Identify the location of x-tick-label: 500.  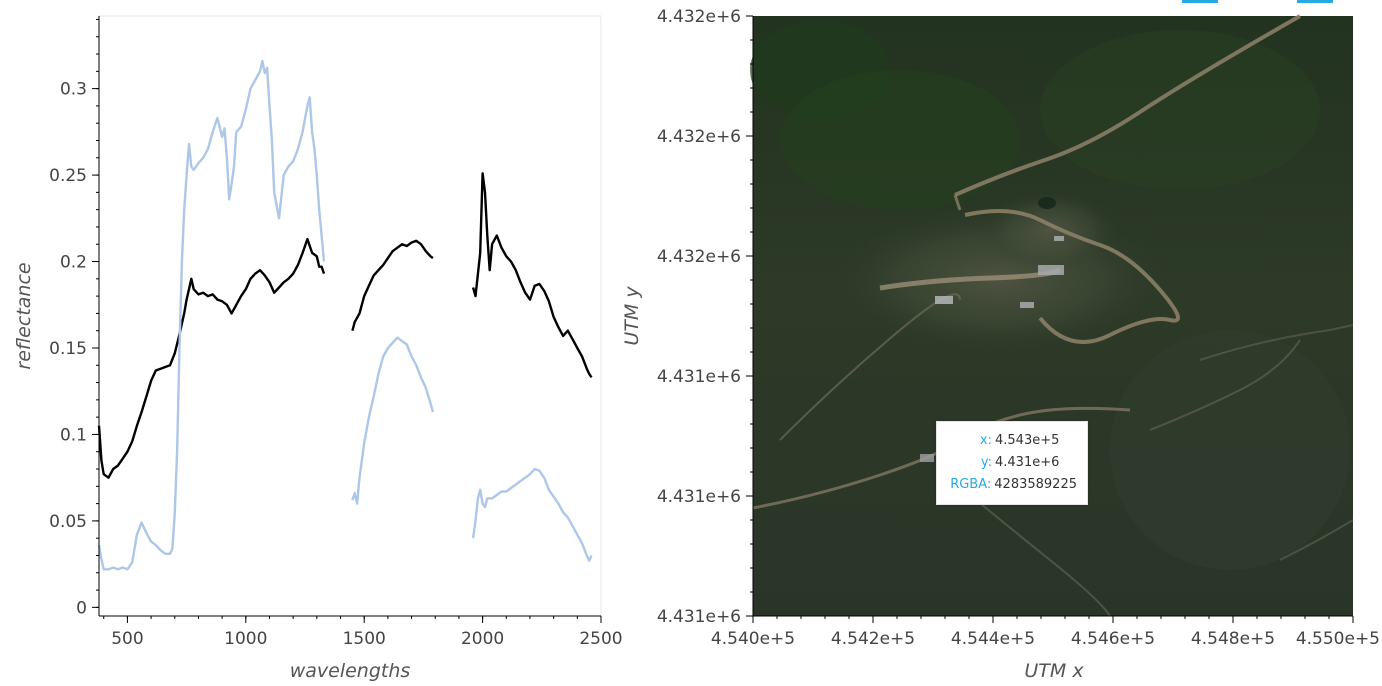
(127, 639).